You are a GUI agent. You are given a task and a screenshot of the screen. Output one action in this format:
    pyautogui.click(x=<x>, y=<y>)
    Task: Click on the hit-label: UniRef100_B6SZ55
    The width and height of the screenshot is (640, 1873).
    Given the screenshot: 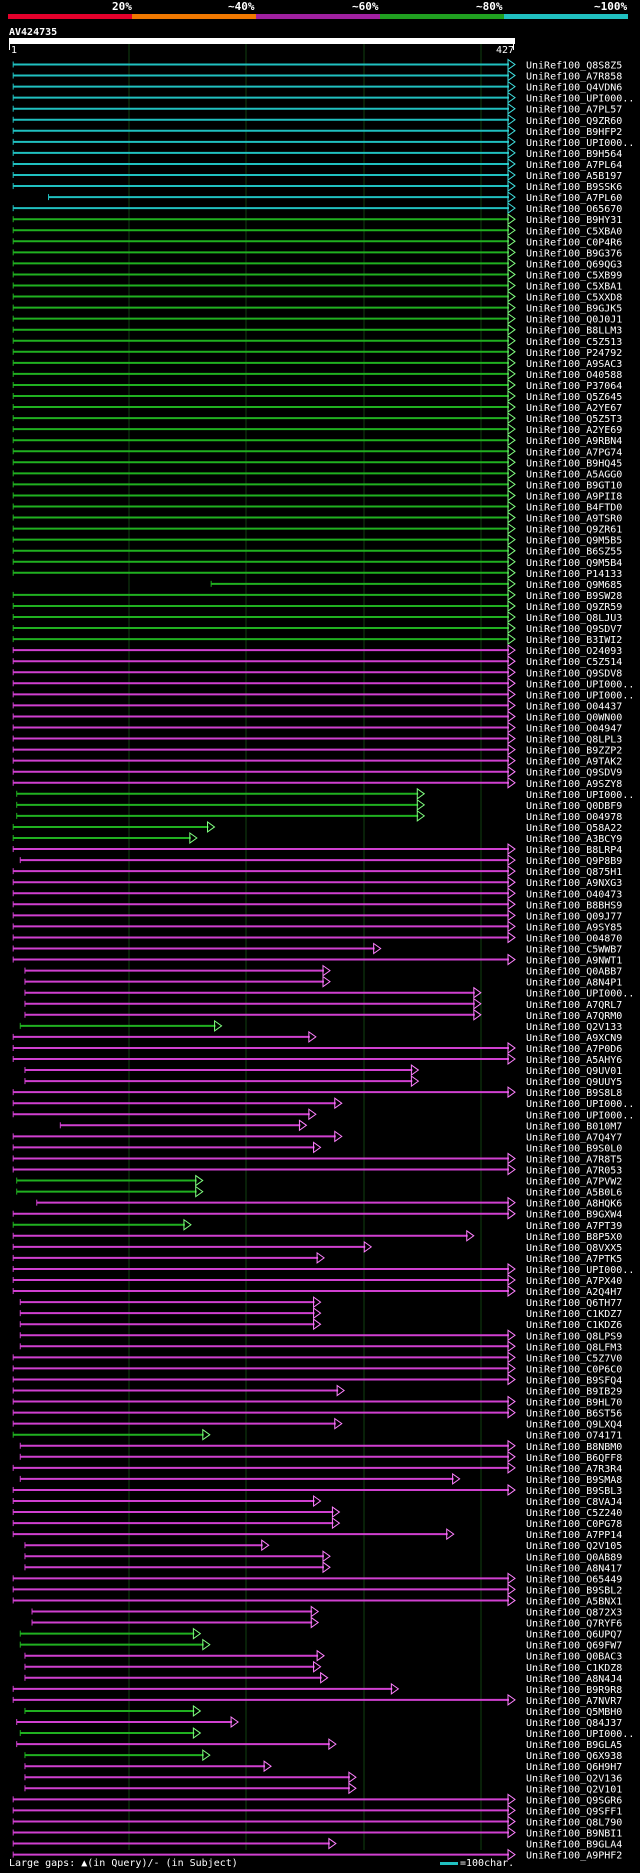 What is the action you would take?
    pyautogui.click(x=574, y=552)
    